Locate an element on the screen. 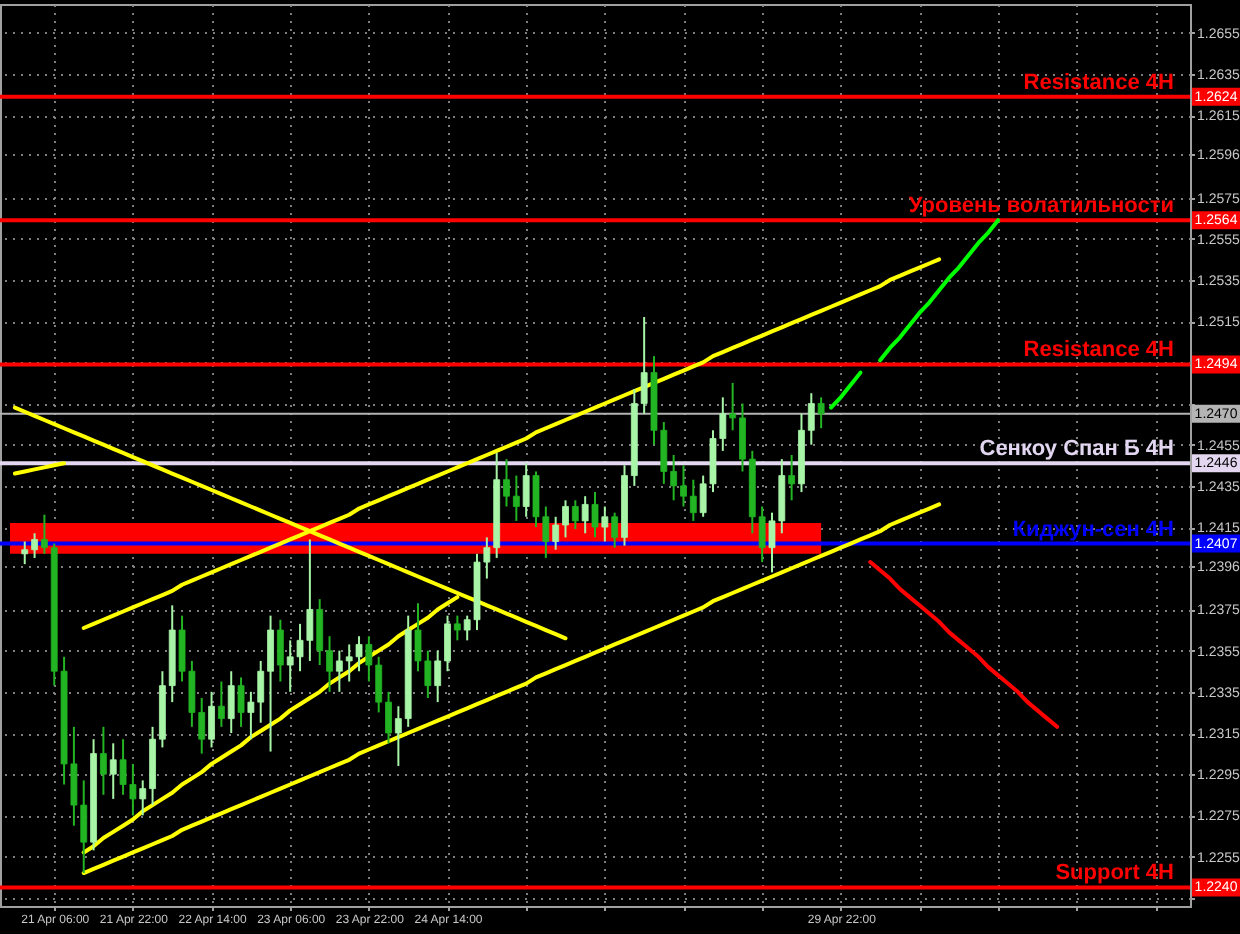  ref-line-label: Support 4H is located at coordinates (1115, 873).